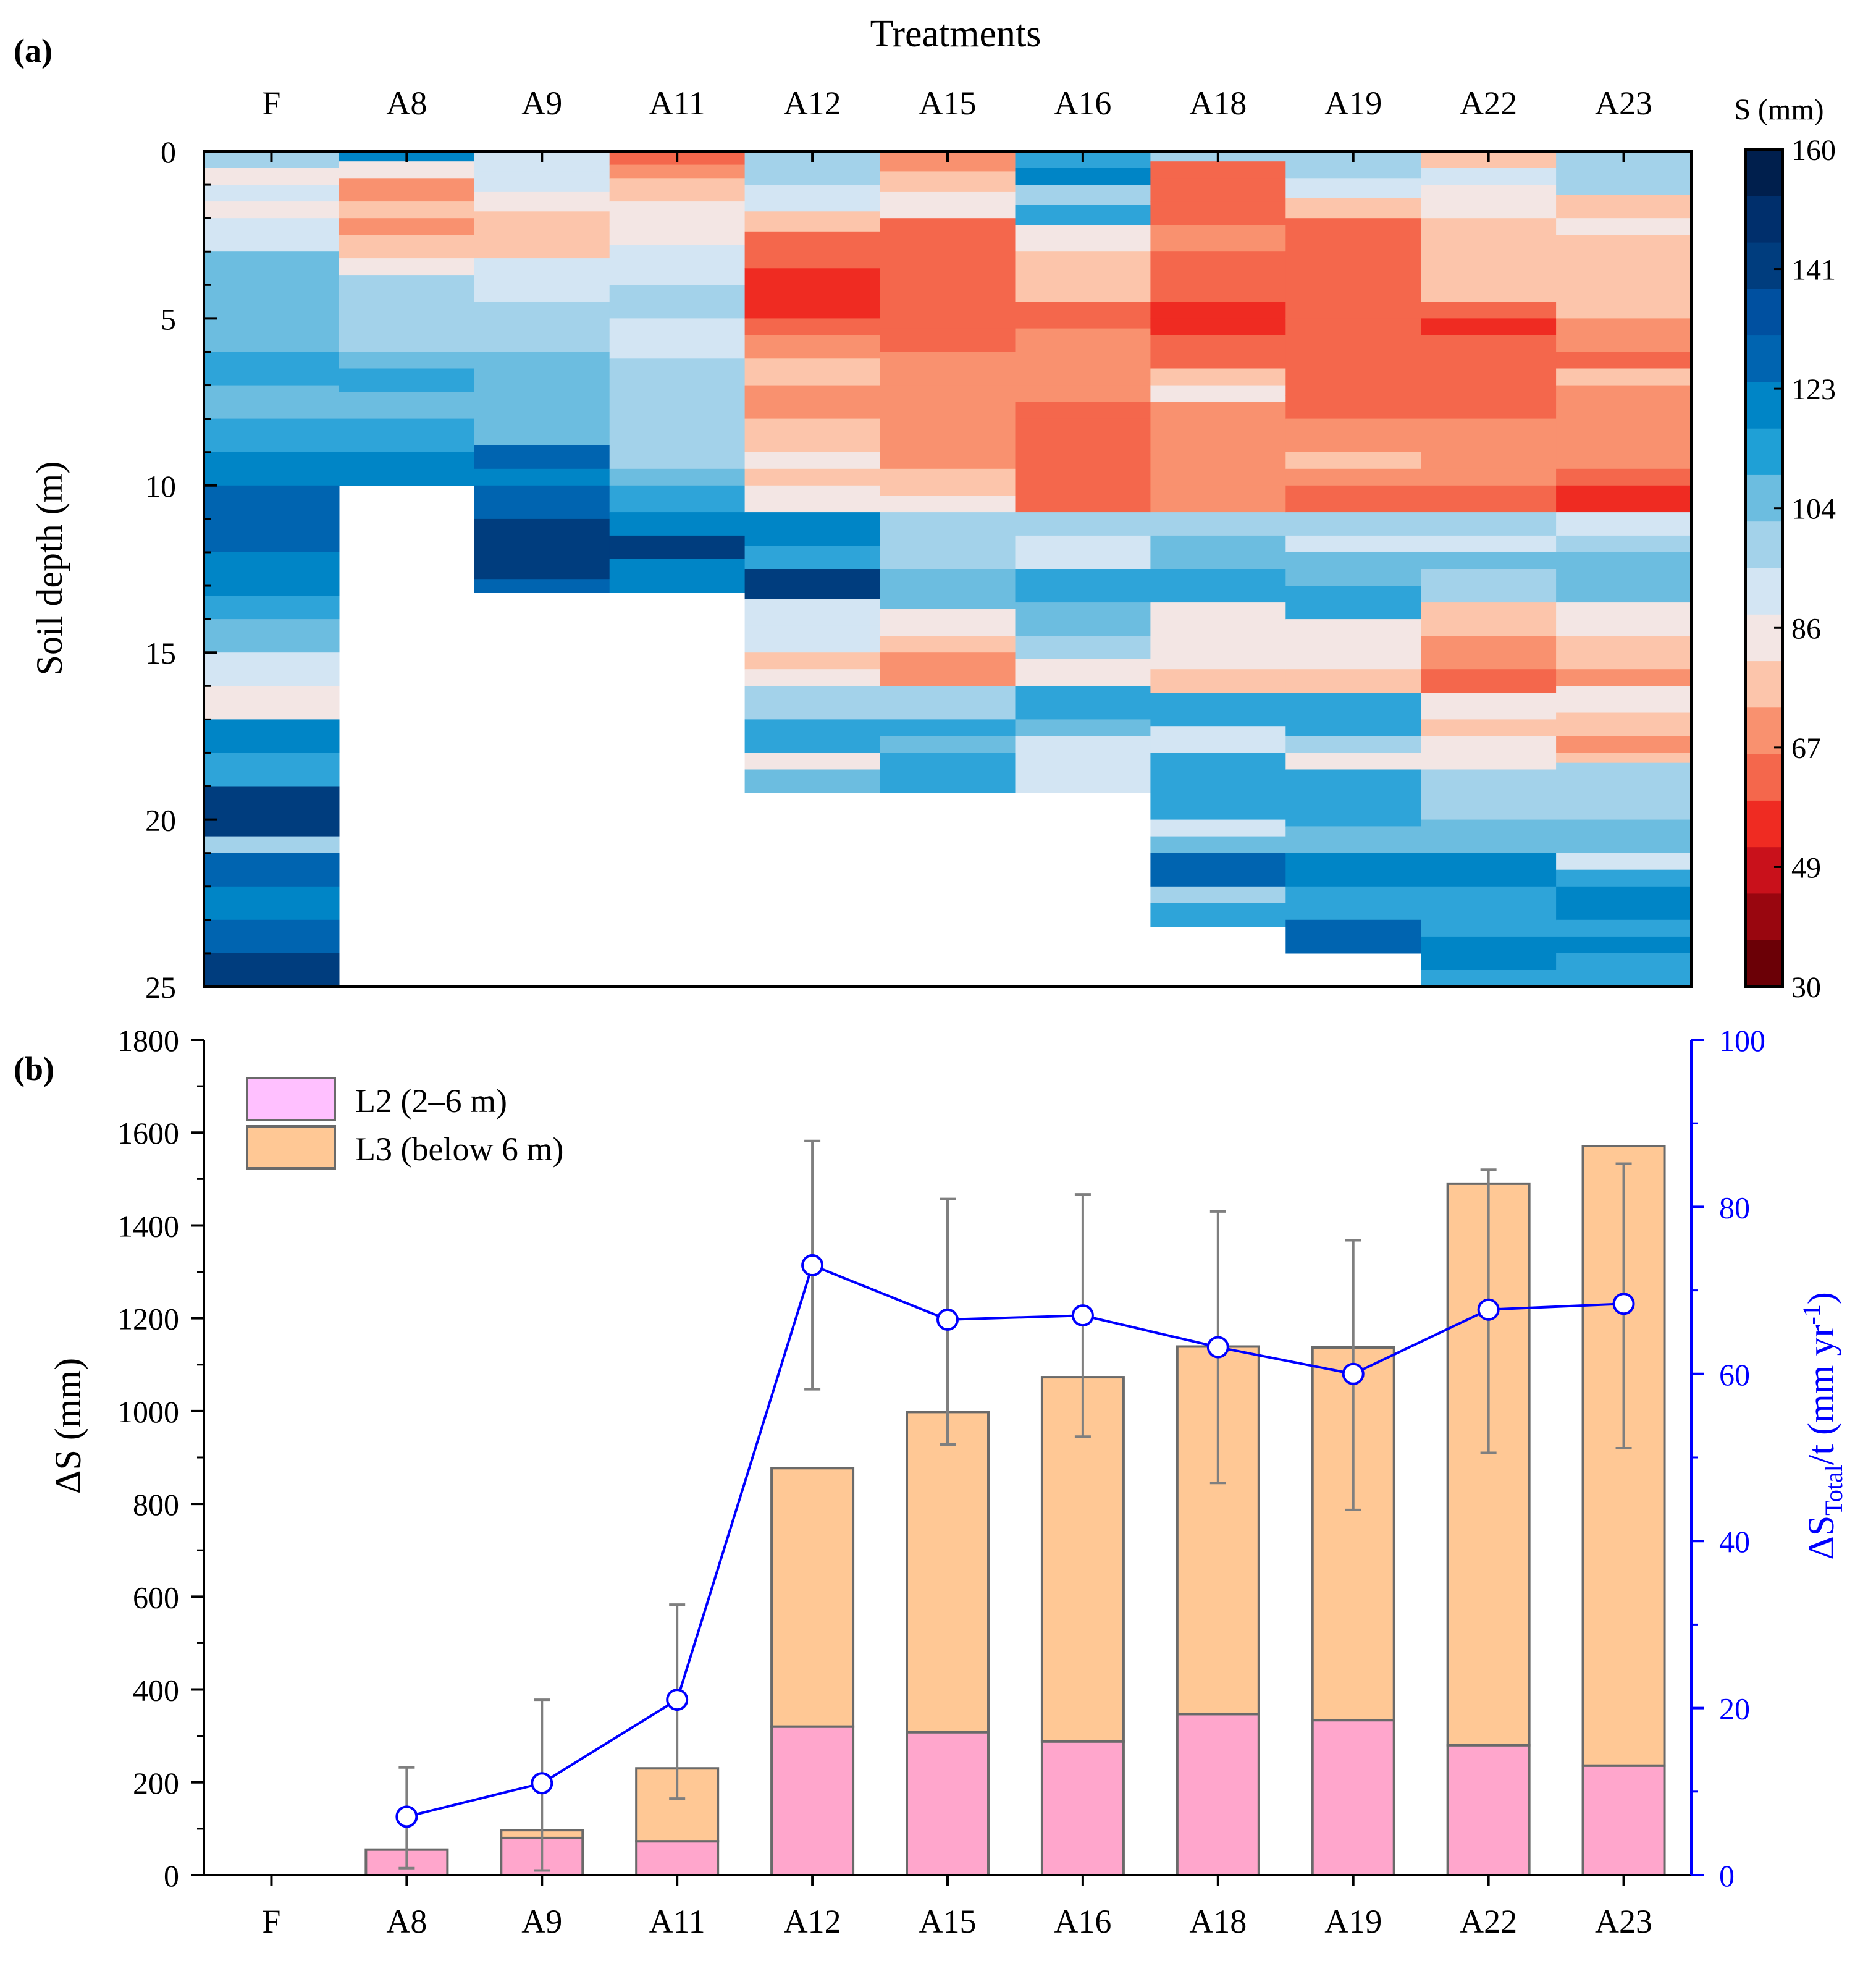 The width and height of the screenshot is (1876, 1961). I want to click on colorbar-frame, so click(1764, 568).